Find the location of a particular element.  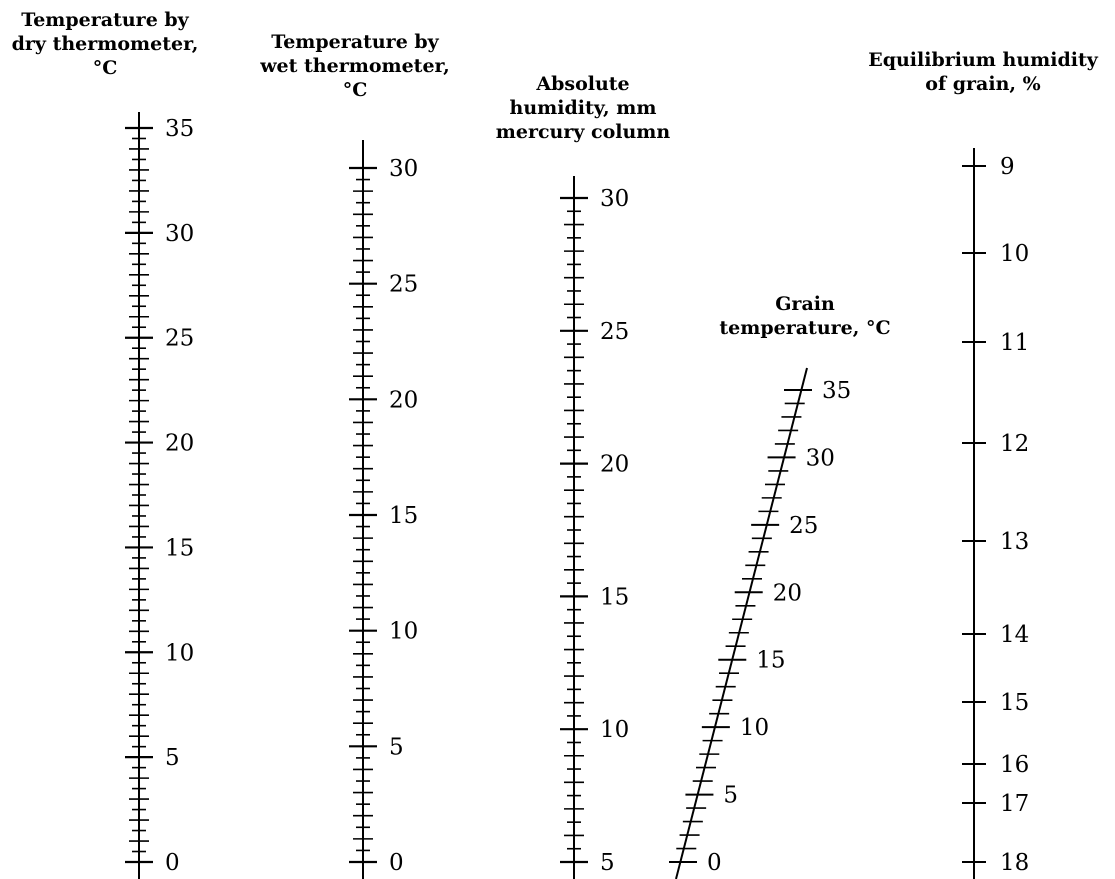

eq-tick-label: 9 is located at coordinates (1007, 167).